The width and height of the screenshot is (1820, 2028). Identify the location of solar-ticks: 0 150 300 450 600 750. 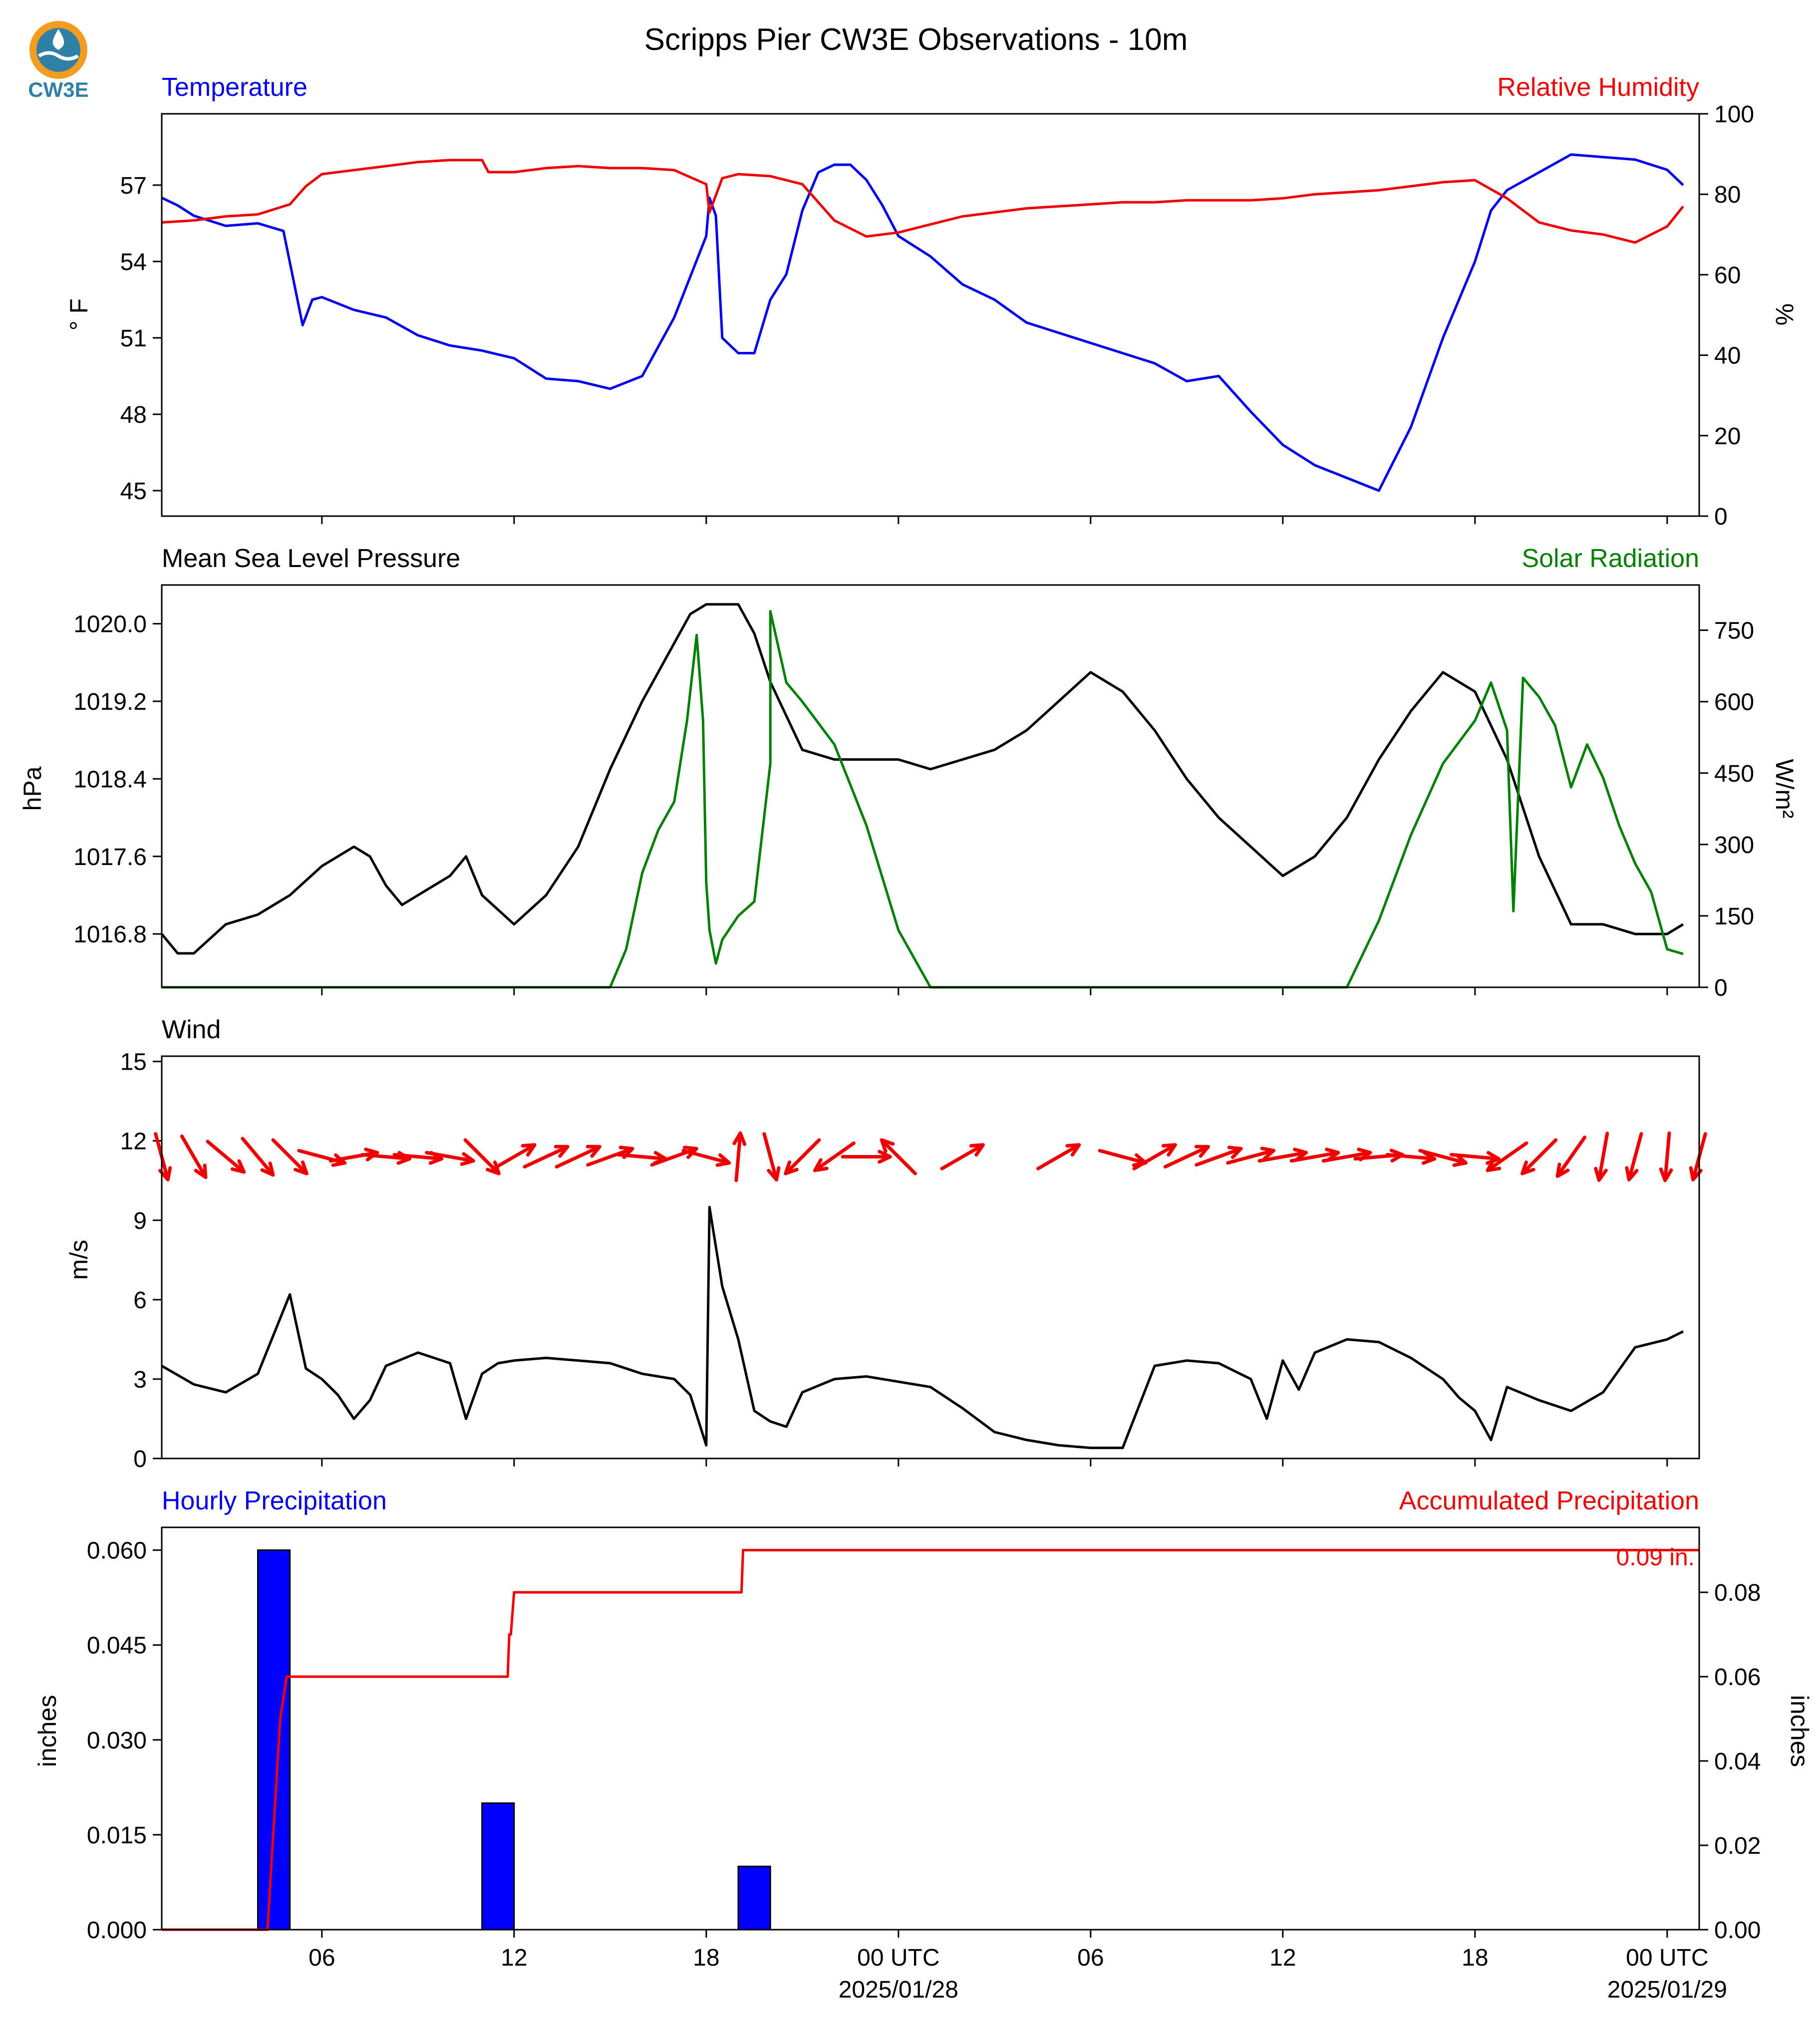
(1726, 809).